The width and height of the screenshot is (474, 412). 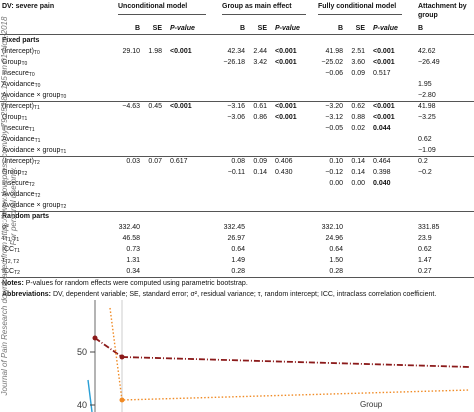 What do you see at coordinates (34, 96) in the screenshot?
I see `row-label: Avoidance × groupT0` at bounding box center [34, 96].